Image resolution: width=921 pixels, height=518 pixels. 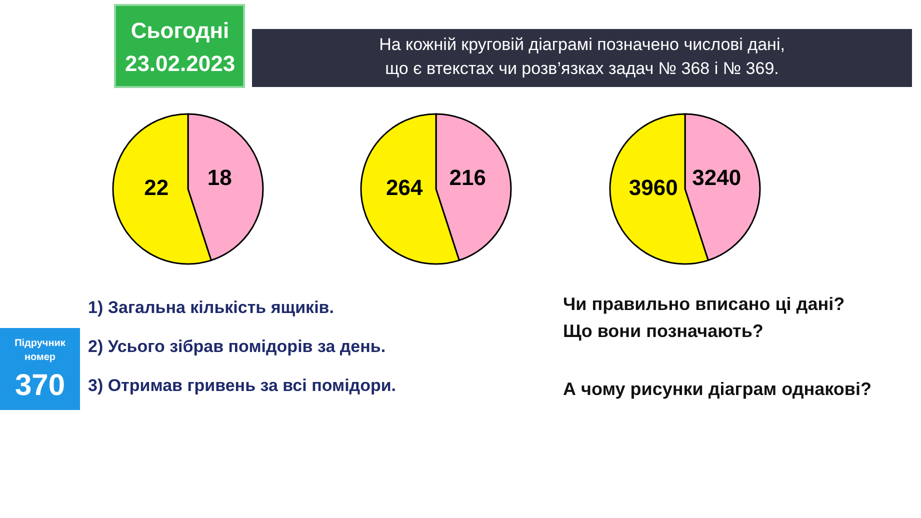 I want to click on text: Чи правильно вписано ці дані?, so click(x=704, y=304).